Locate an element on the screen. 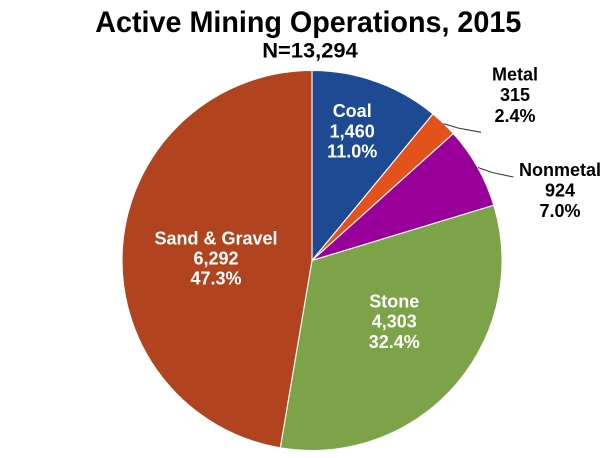 This screenshot has width=605, height=458. svg-text: 4,303 is located at coordinates (394, 322).